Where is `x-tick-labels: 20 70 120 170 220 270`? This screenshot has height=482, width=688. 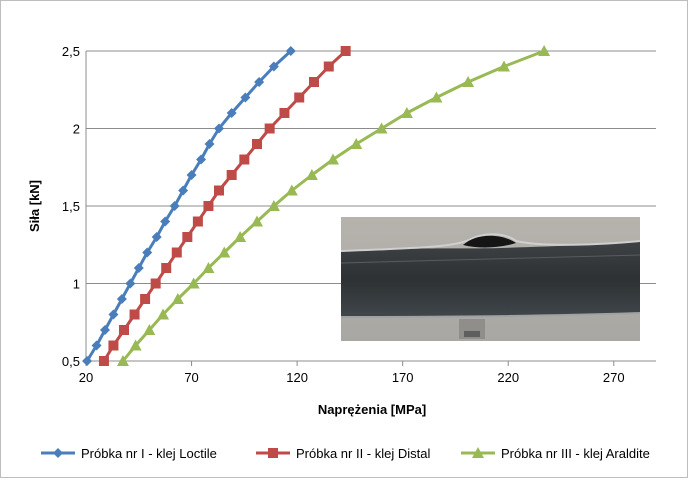 x-tick-labels: 20 70 120 170 220 270 is located at coordinates (352, 377).